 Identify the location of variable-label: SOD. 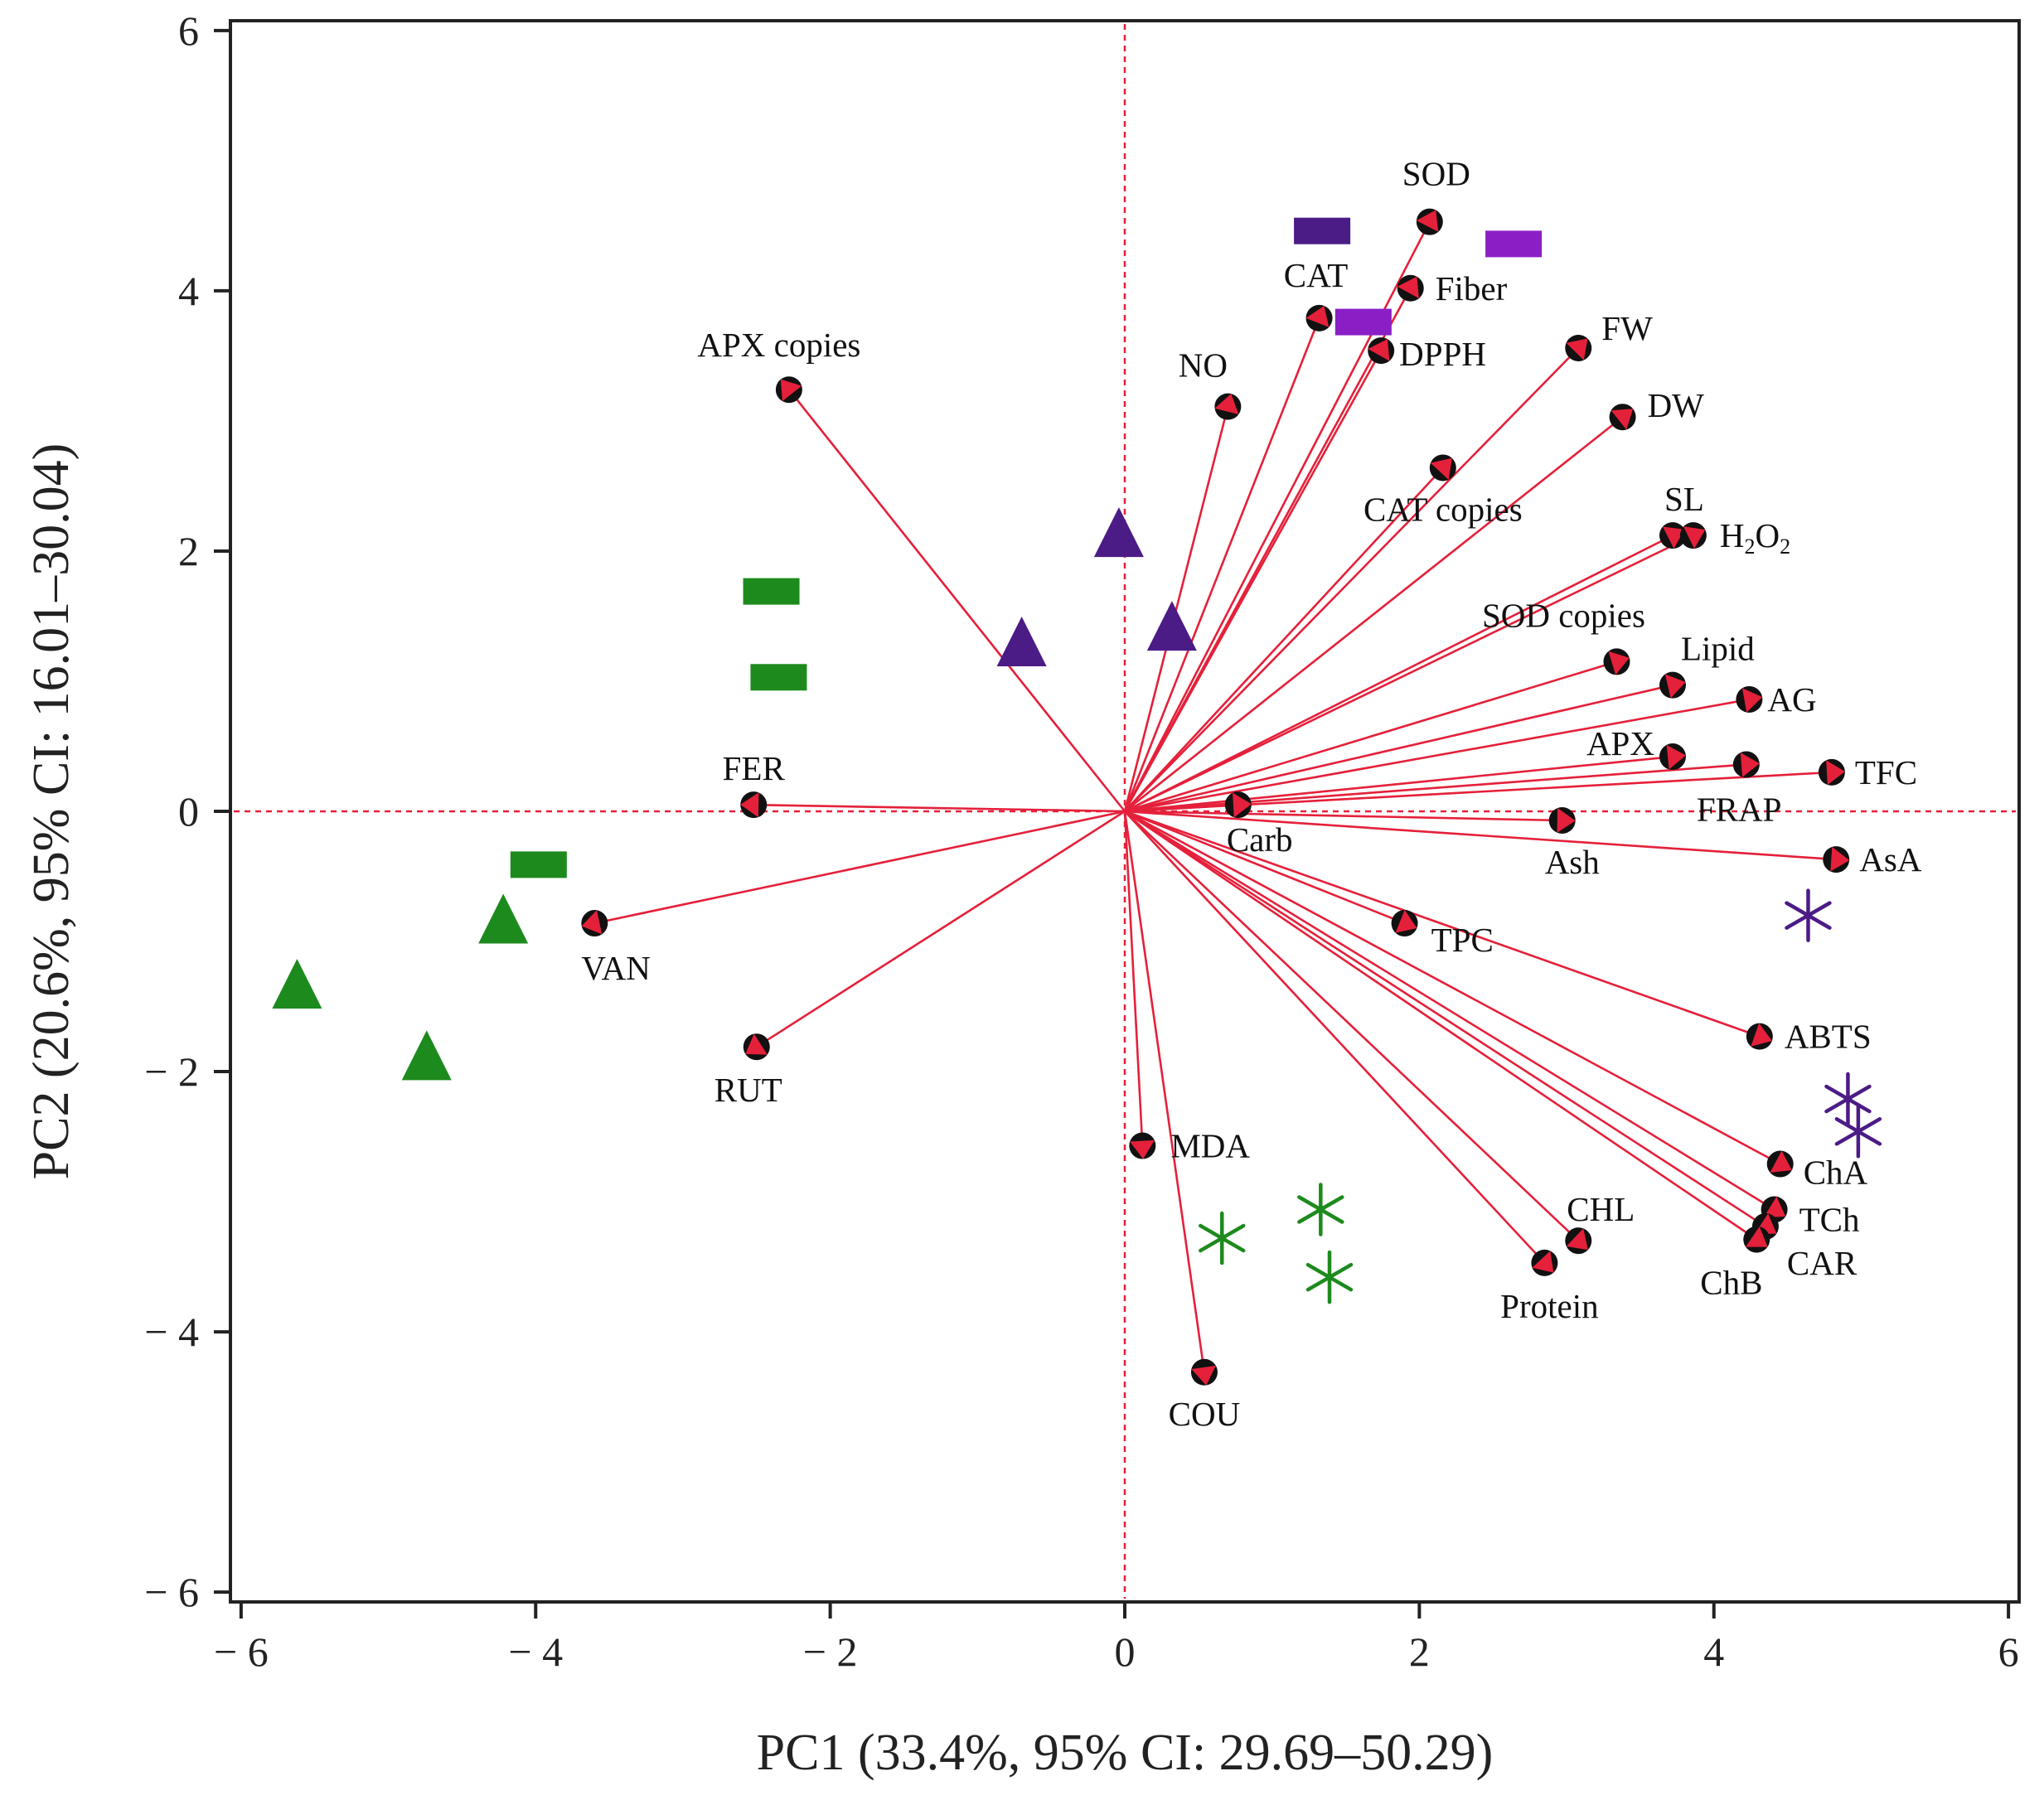
(1436, 174).